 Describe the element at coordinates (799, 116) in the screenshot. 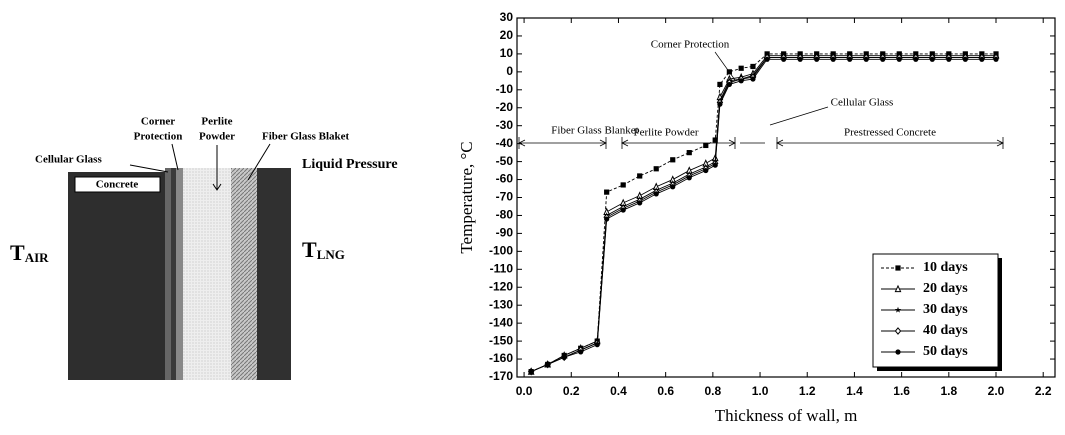

I see `leader-line` at that location.